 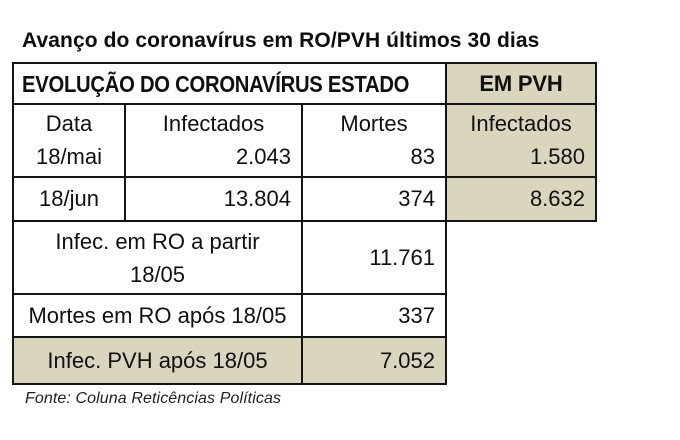 What do you see at coordinates (157, 315) in the screenshot?
I see `summary-label-mortes-ro: Mortes em RO após 18/05` at bounding box center [157, 315].